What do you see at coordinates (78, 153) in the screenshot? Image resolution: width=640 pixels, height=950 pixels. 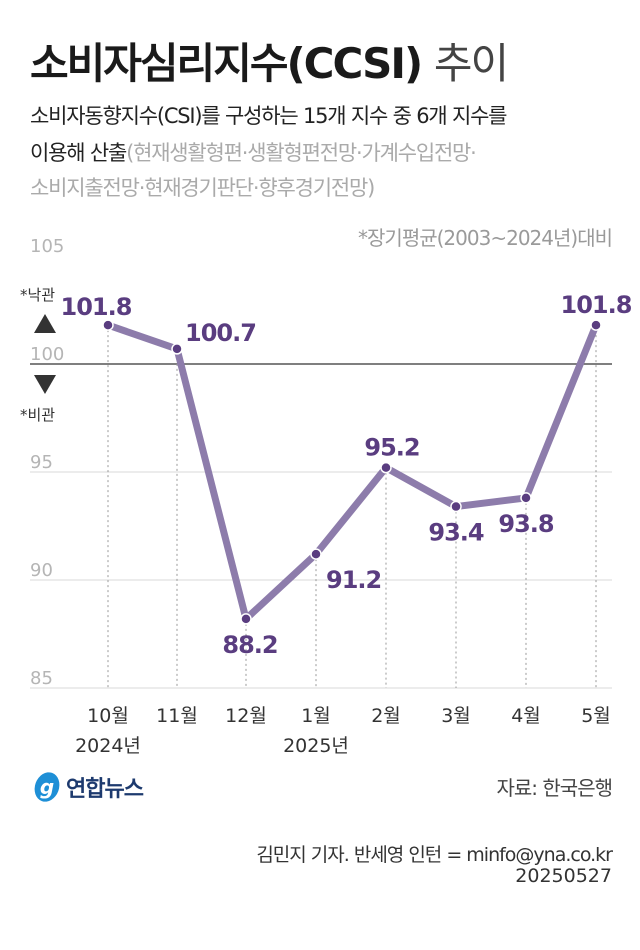 I see `subtitle-dark: 이용해 산출` at bounding box center [78, 153].